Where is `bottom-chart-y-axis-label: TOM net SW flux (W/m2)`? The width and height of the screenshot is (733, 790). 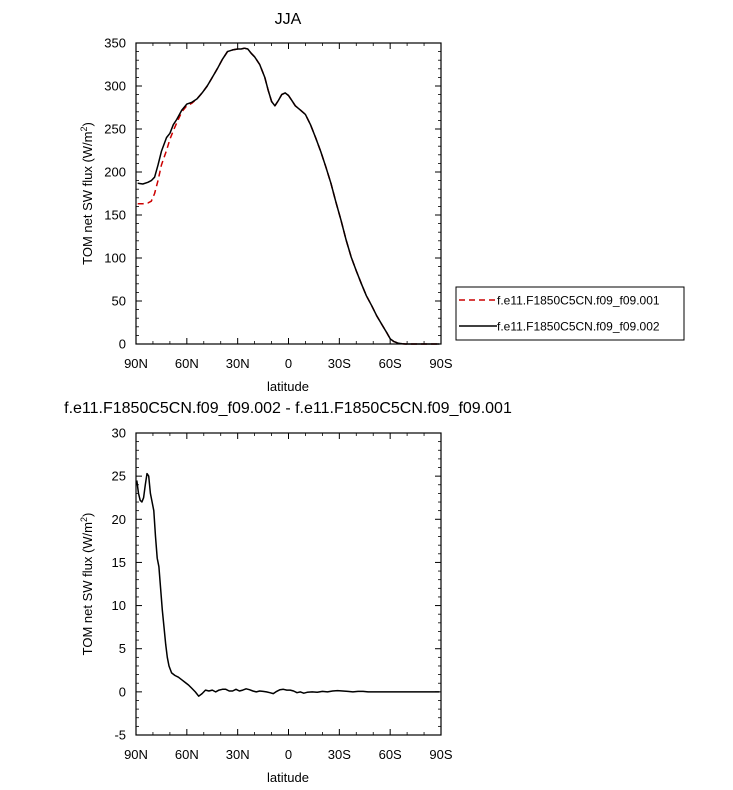 bottom-chart-y-axis-label: TOM net SW flux (W/m2) is located at coordinates (87, 584).